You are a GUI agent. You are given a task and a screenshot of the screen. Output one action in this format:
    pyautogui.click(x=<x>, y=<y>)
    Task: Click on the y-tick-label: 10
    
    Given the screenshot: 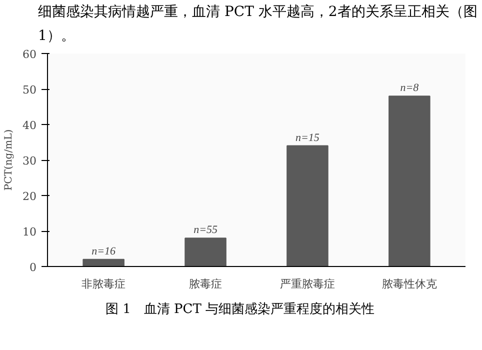 What is the action you would take?
    pyautogui.click(x=29, y=232)
    